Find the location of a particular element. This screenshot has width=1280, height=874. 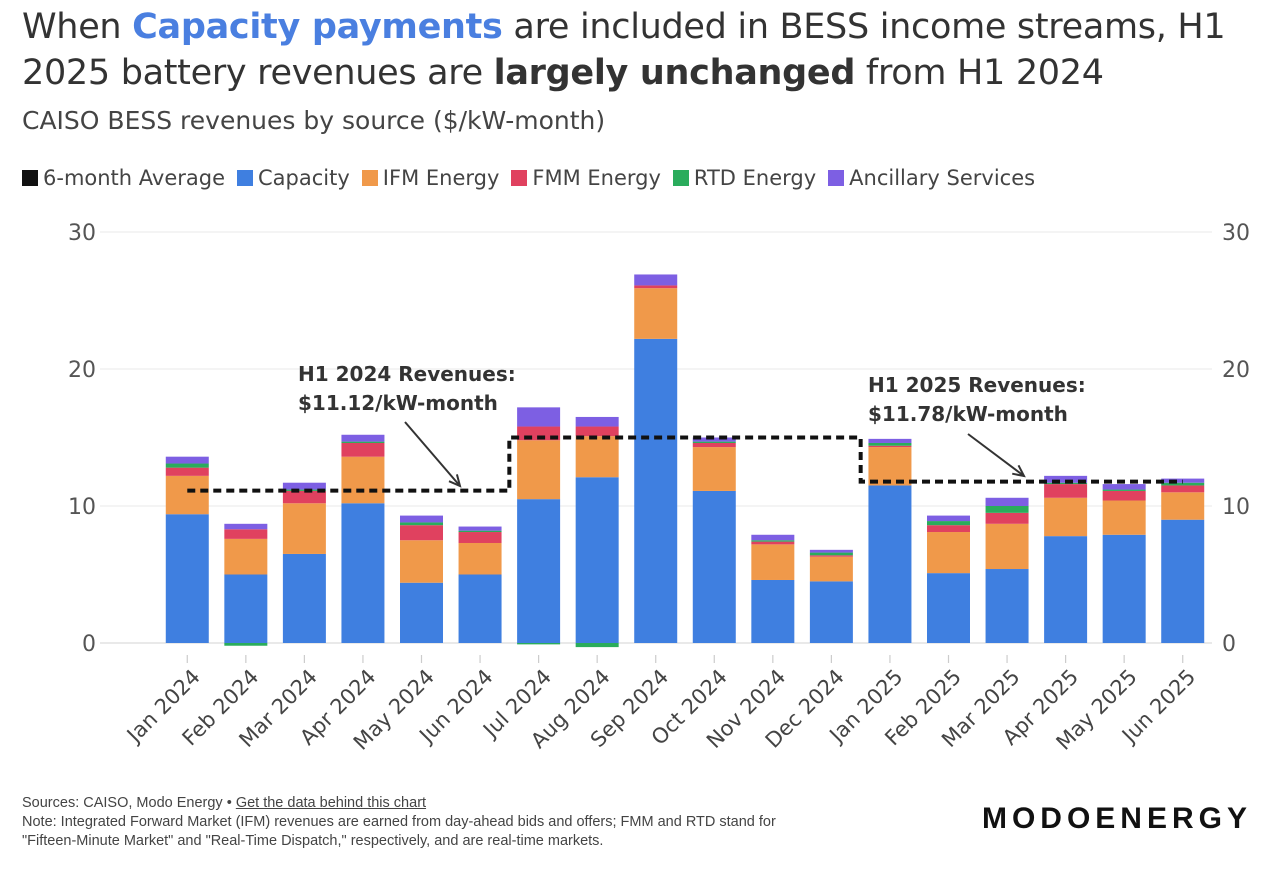

legend-item-rtd: RTD Energy is located at coordinates (744, 178).